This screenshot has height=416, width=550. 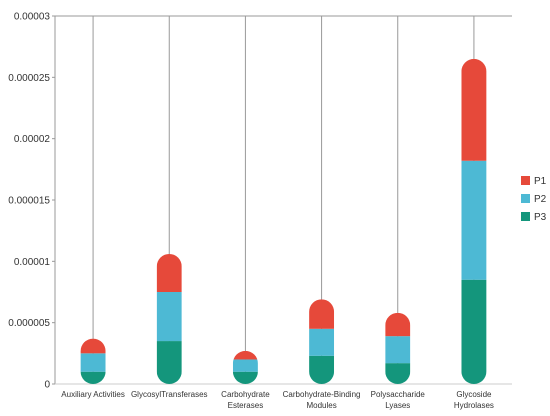 What do you see at coordinates (525, 180) in the screenshot?
I see `legend-swatch-p1` at bounding box center [525, 180].